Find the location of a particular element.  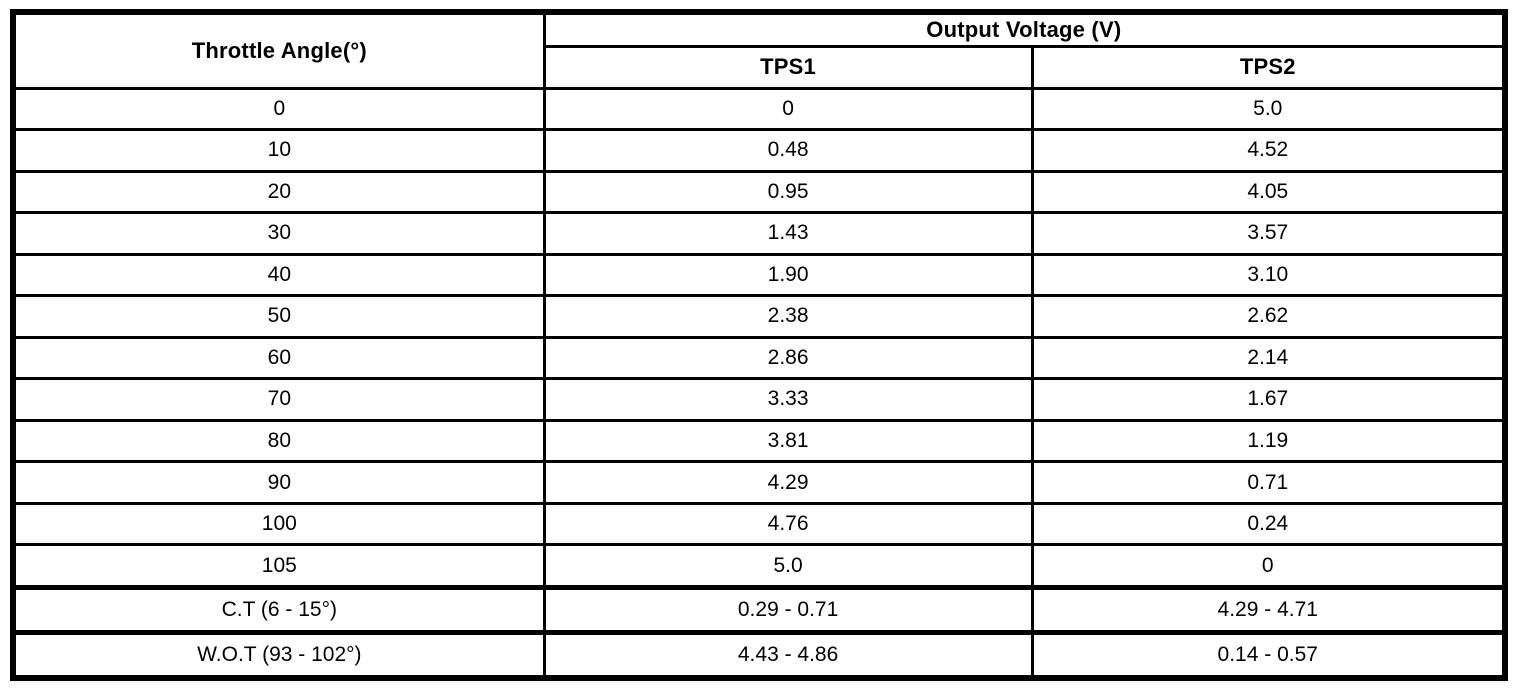

cell-throttle-angle: 100 is located at coordinates (278, 524).